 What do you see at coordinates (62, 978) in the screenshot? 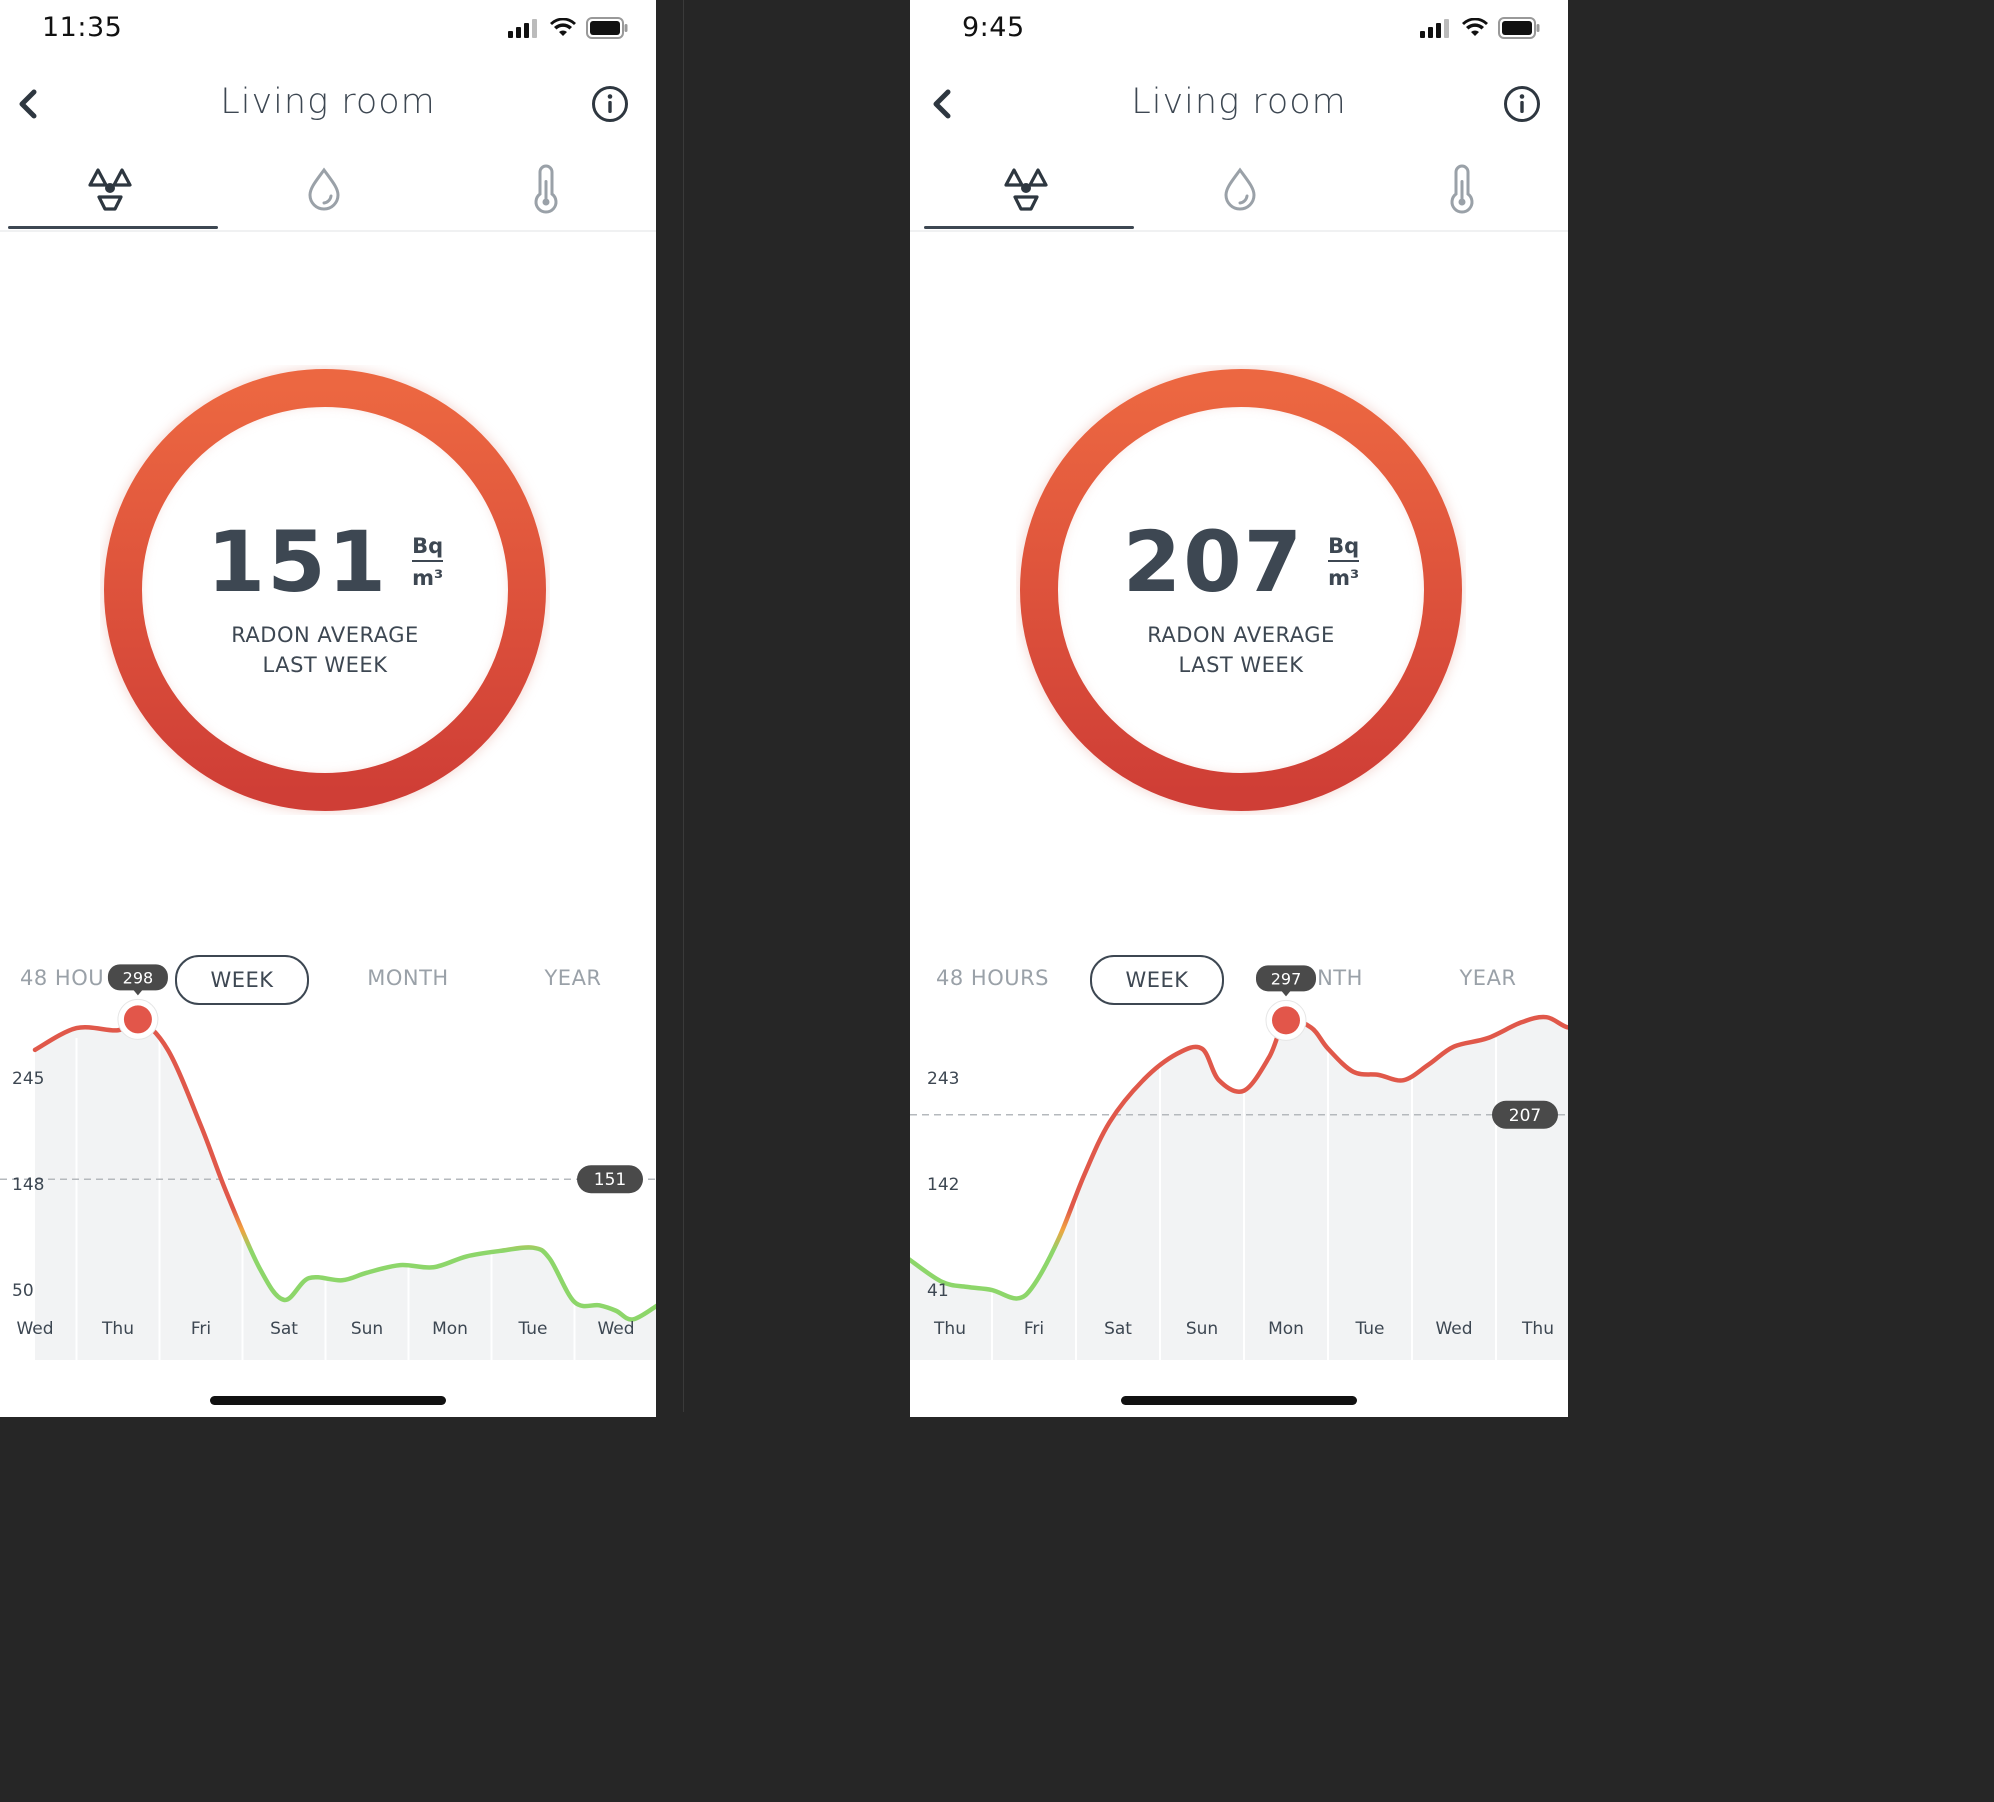
I see `period-48-hours: 48 HOU` at bounding box center [62, 978].